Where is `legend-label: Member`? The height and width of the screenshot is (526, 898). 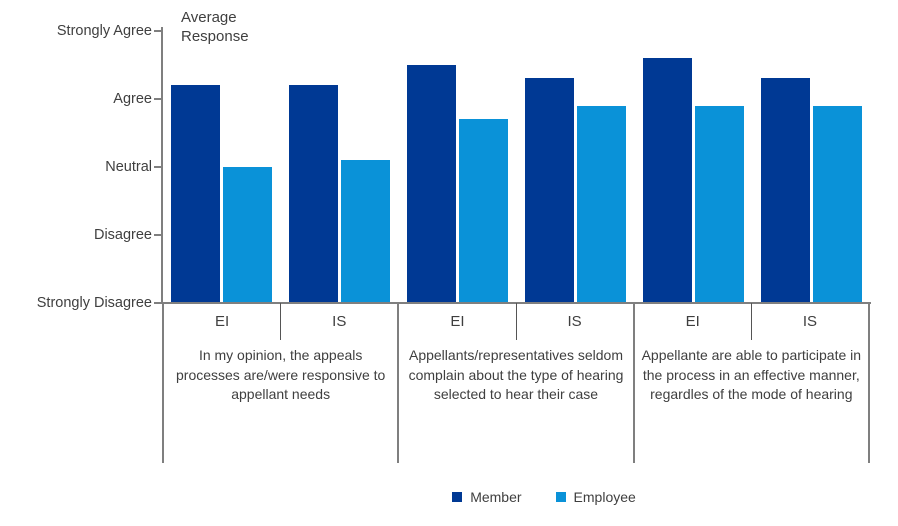 legend-label: Member is located at coordinates (496, 497).